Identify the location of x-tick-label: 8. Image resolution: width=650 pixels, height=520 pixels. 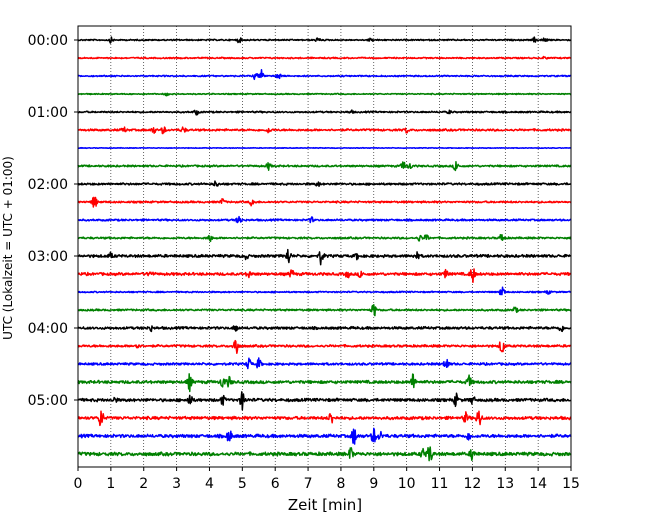
(340, 484).